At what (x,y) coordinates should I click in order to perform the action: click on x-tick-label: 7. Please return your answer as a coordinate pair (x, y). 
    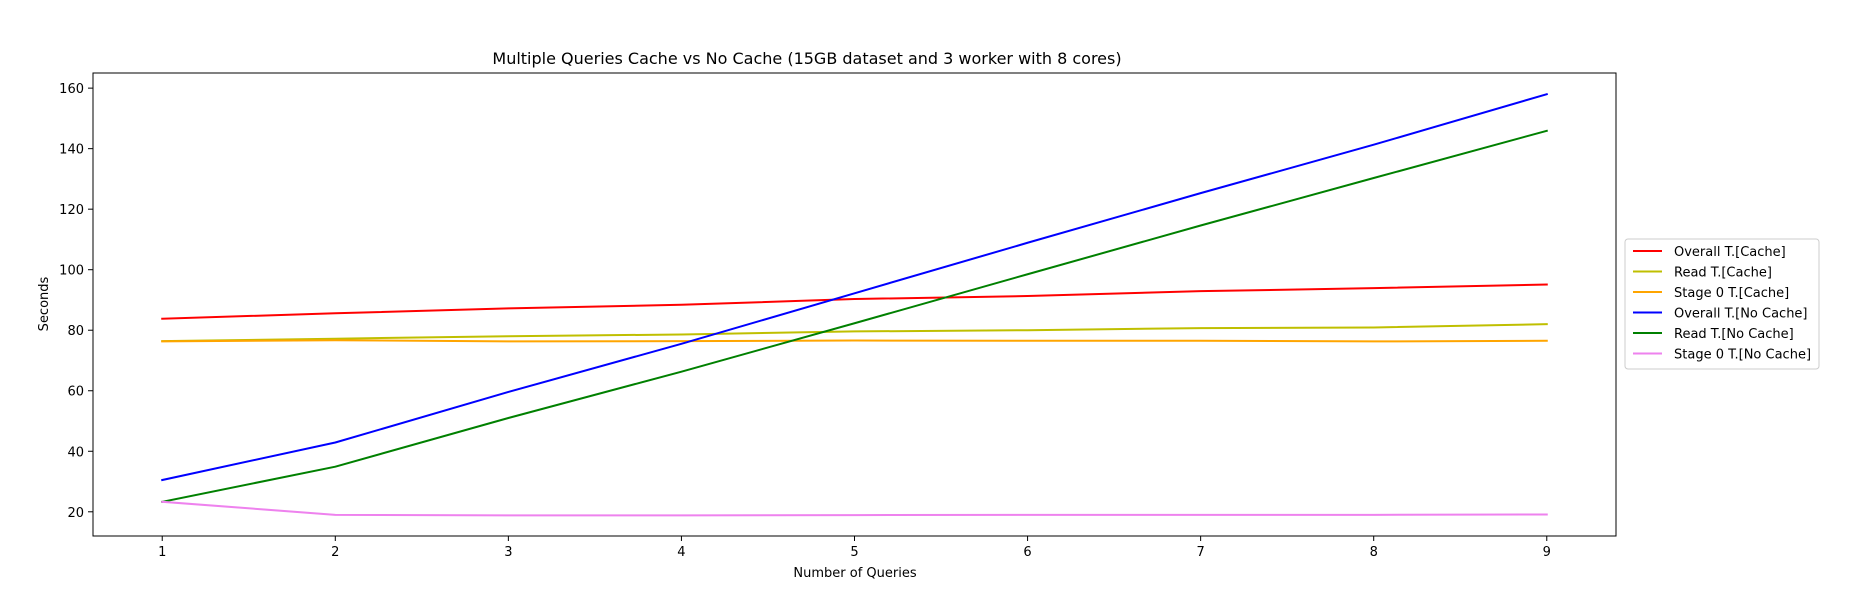
    Looking at the image, I should click on (1200, 552).